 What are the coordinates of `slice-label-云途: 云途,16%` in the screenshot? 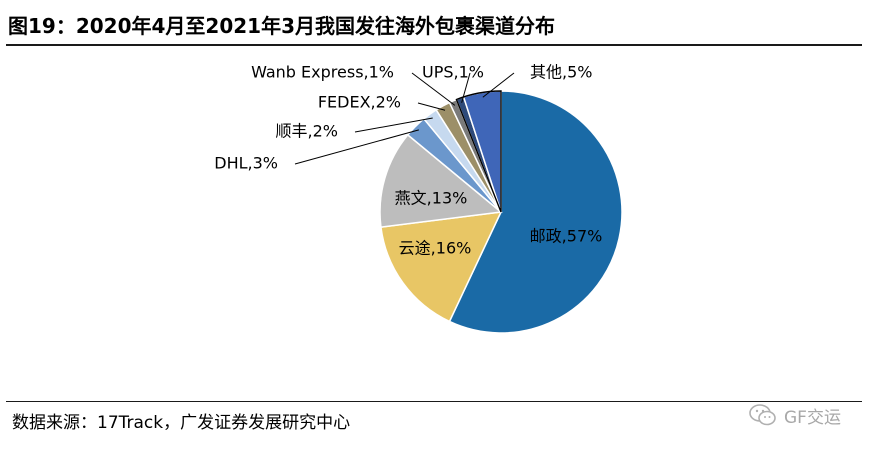 It's located at (435, 248).